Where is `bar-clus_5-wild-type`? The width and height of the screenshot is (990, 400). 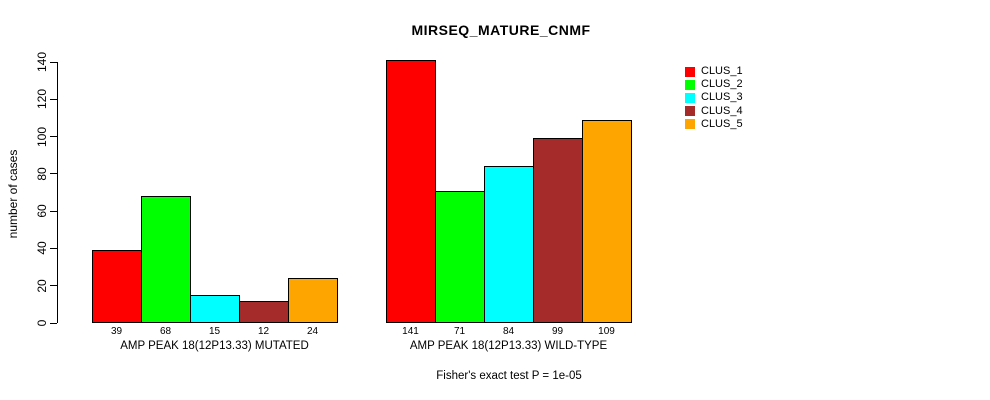
bar-clus_5-wild-type is located at coordinates (607, 221).